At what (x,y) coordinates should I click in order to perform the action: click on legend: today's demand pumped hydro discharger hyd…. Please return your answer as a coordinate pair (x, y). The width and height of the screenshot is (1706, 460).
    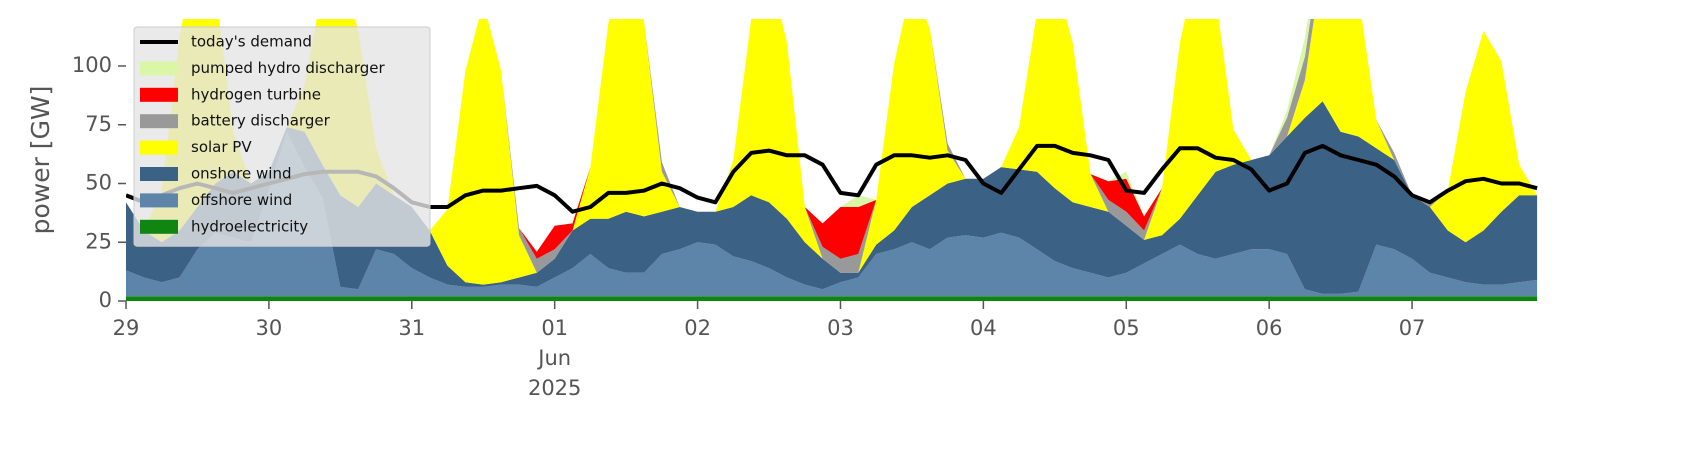
    Looking at the image, I should click on (282, 136).